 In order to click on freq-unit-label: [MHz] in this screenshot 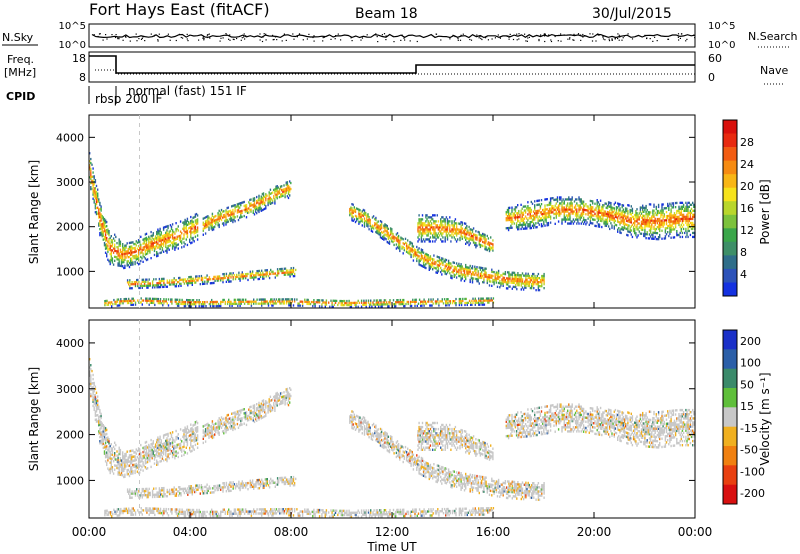, I will do `click(20, 72)`.